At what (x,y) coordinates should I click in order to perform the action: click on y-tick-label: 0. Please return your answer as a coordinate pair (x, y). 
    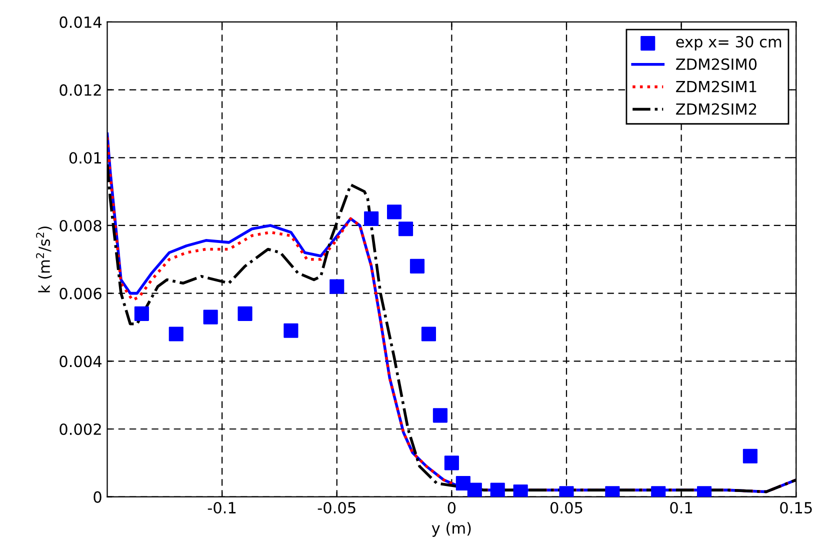
    Looking at the image, I should click on (98, 497).